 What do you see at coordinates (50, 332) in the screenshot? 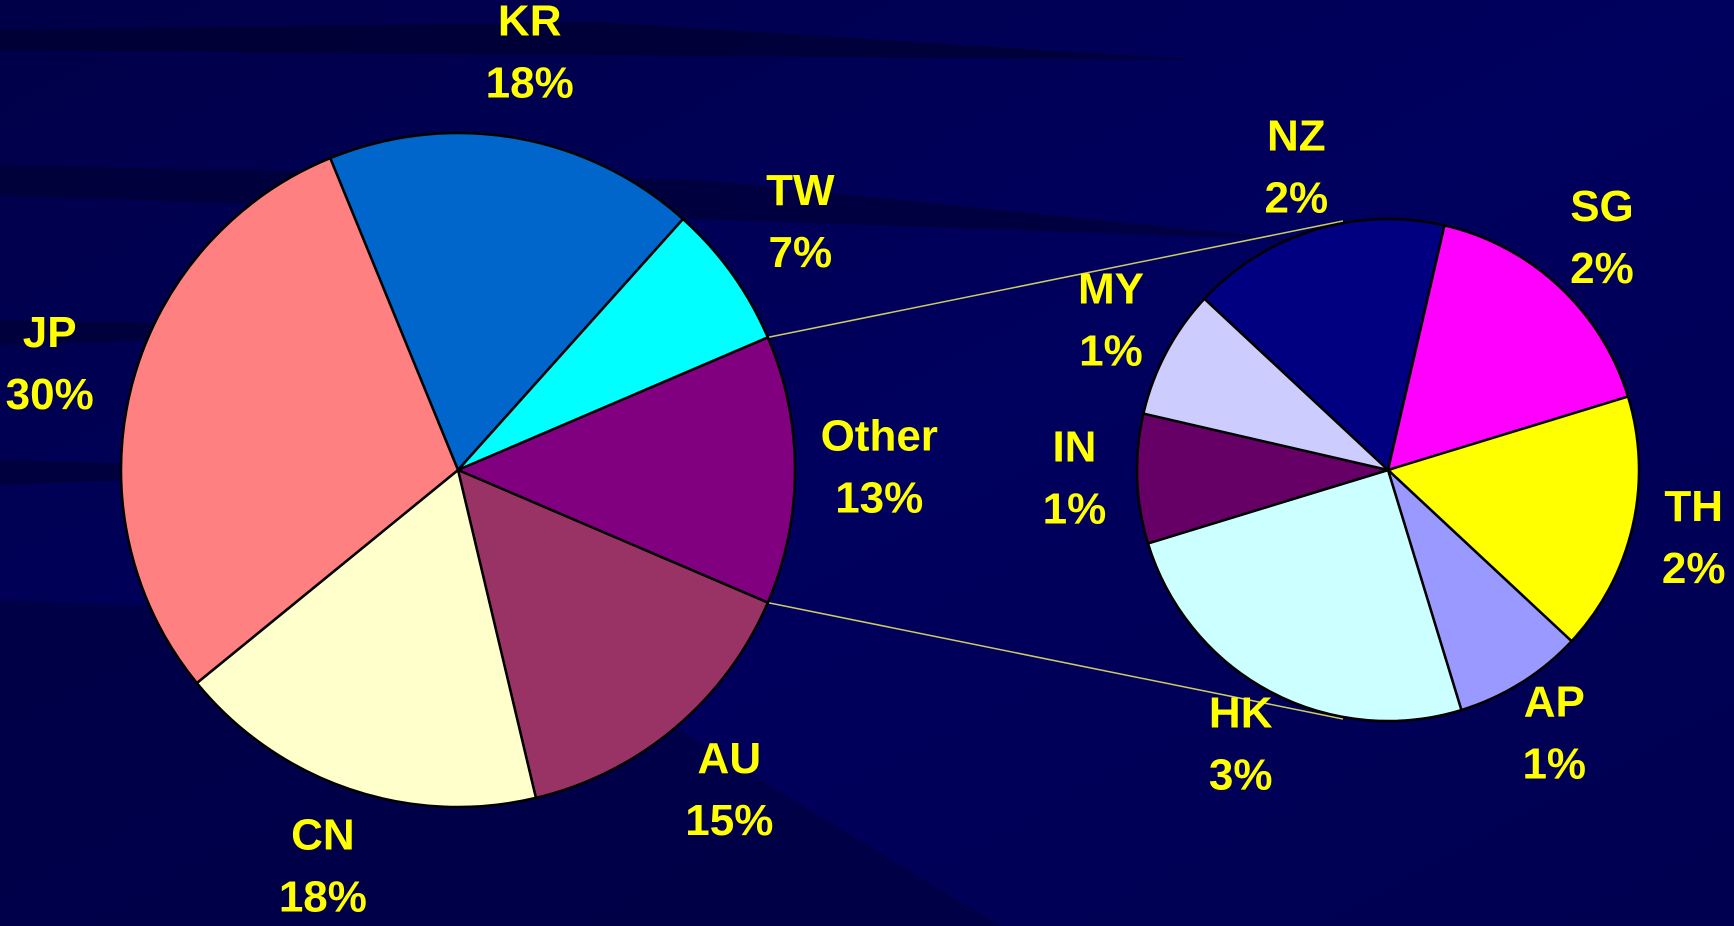
I see `slice-category-label: JP` at bounding box center [50, 332].